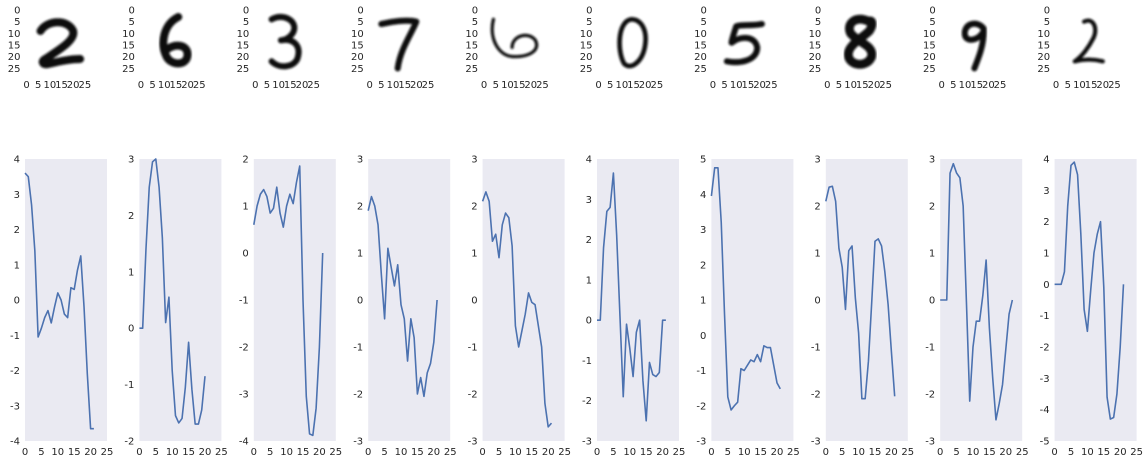  Describe the element at coordinates (519, 85) in the screenshot. I see `image-x-tick-label: 15` at that location.